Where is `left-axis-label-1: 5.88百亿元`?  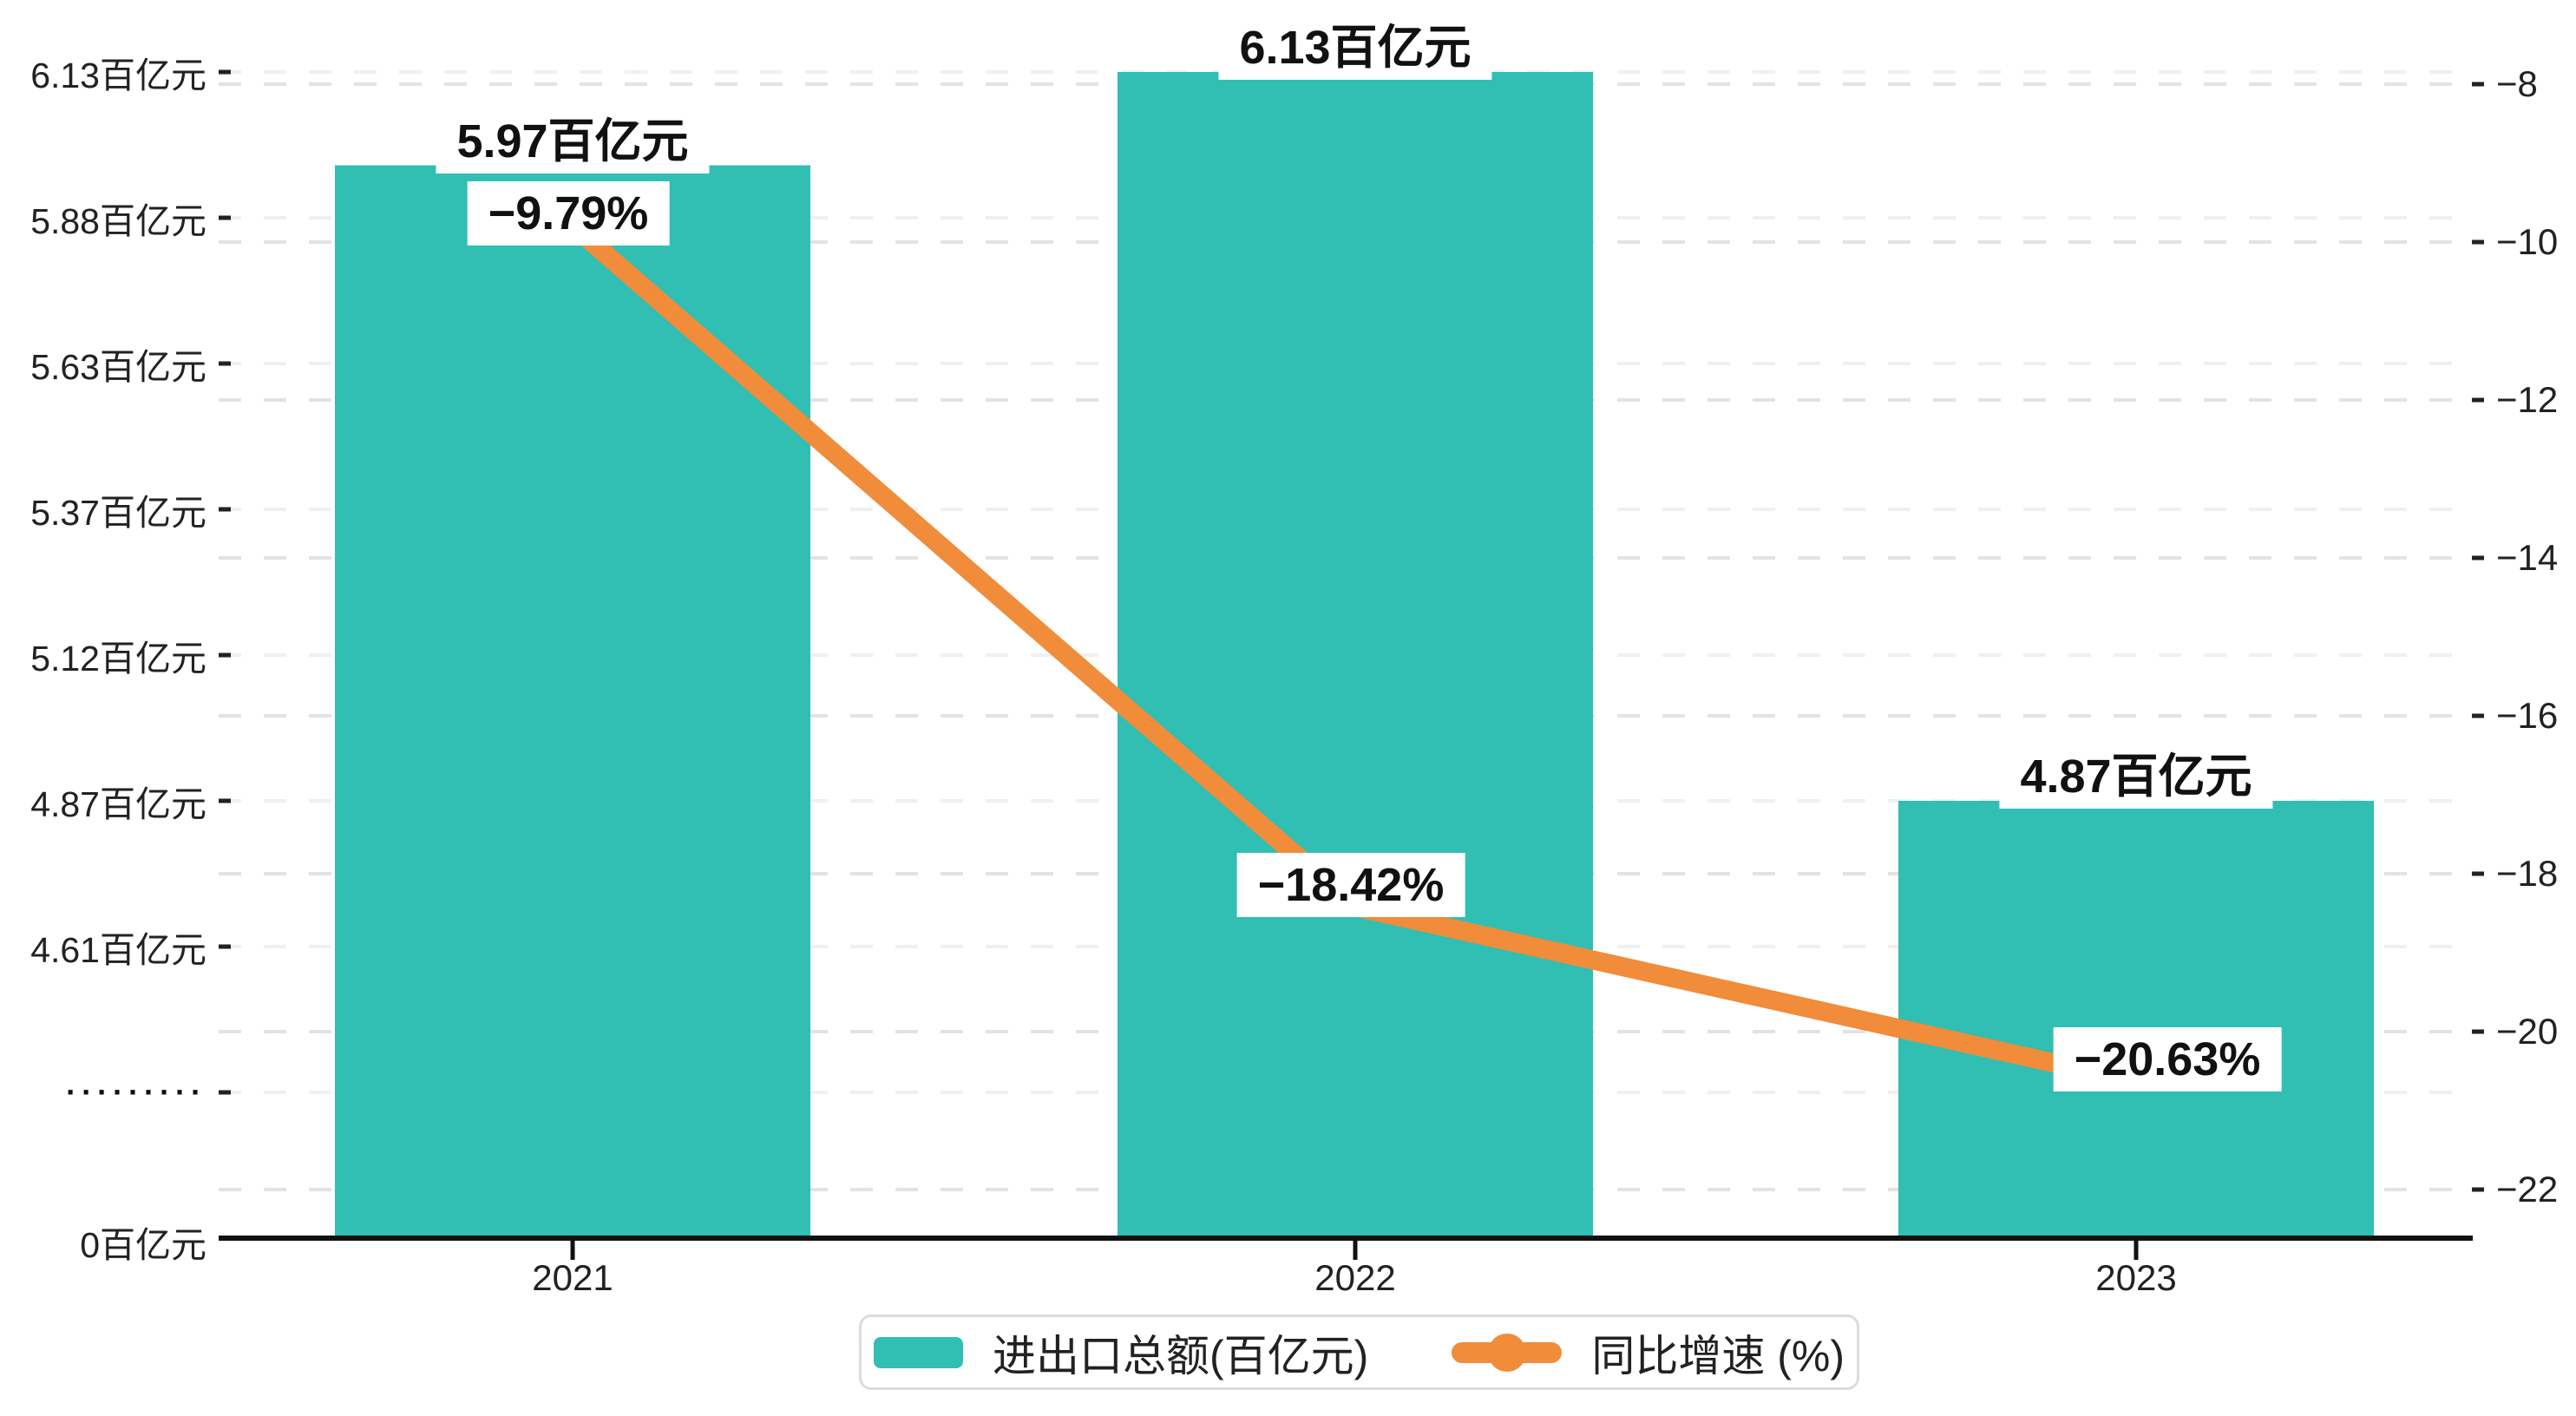
left-axis-label-1: 5.88百亿元 is located at coordinates (118, 221).